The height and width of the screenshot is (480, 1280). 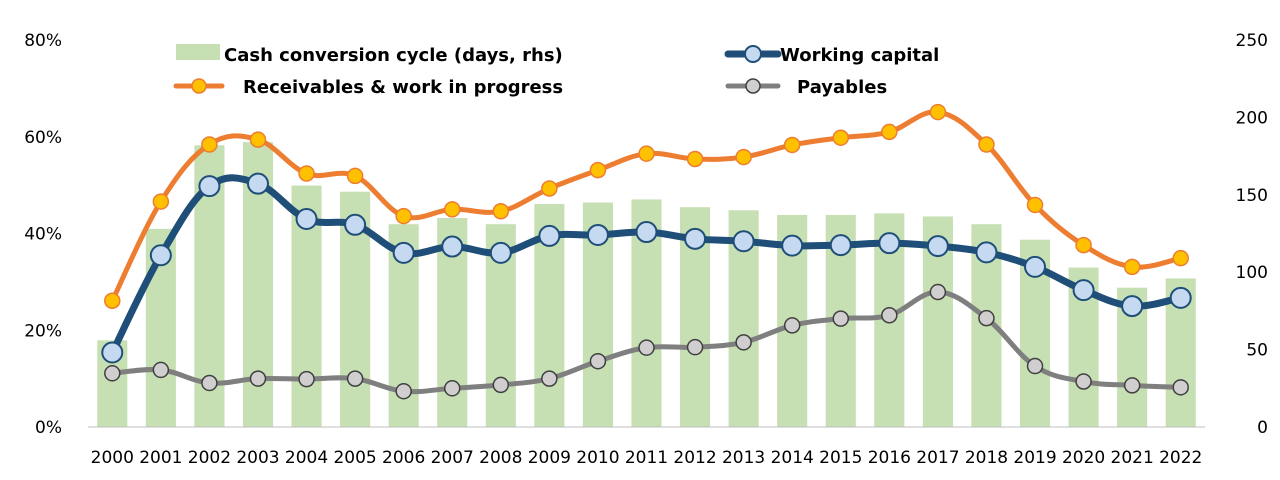 What do you see at coordinates (859, 55) in the screenshot?
I see `legend-label-working-capital: Working capital` at bounding box center [859, 55].